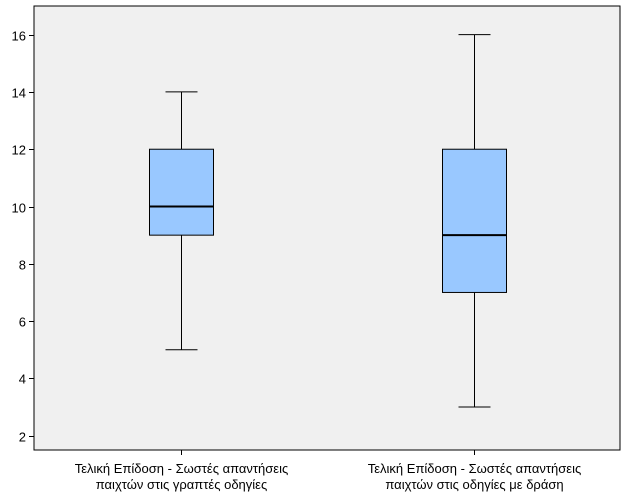 The image size is (626, 501). I want to click on y-axis: 2 4 6 8 10 12 14 16, so click(23, 237).